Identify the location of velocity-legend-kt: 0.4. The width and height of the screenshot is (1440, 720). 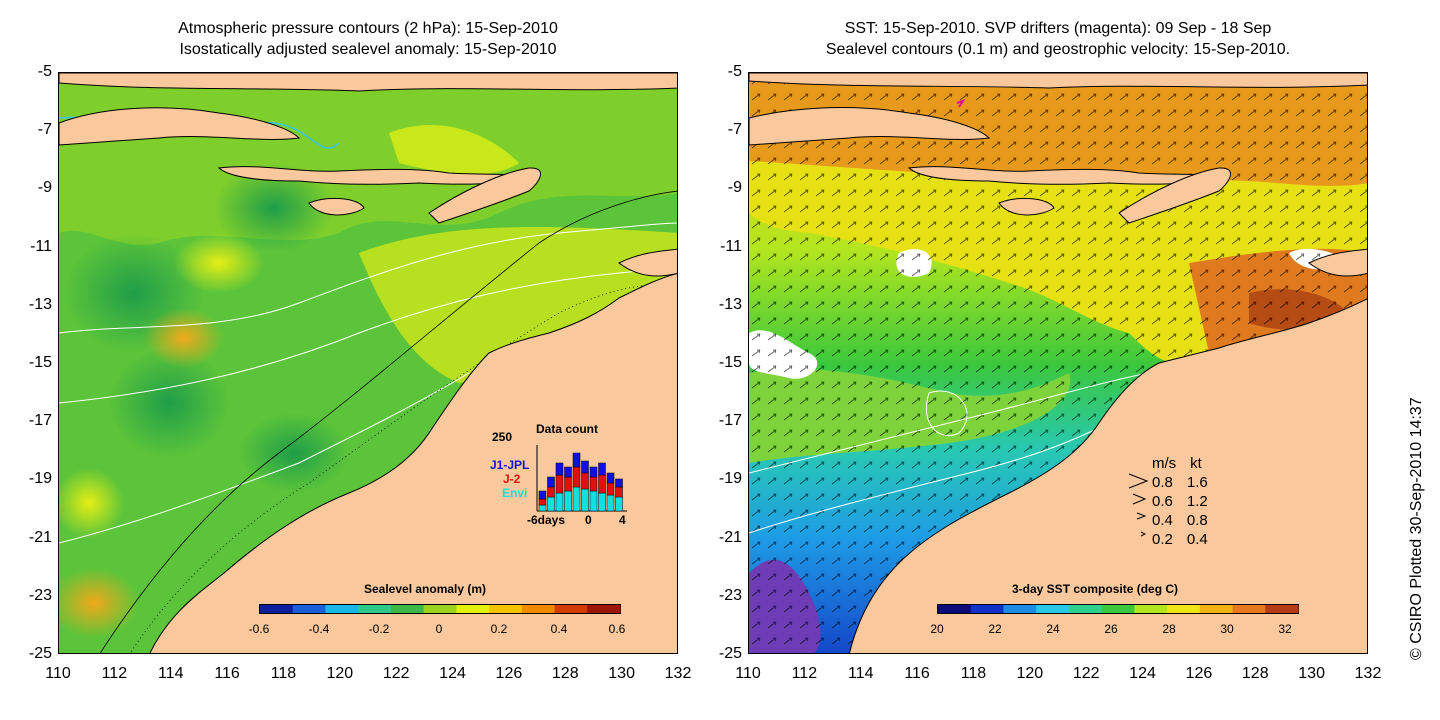
(1197, 539).